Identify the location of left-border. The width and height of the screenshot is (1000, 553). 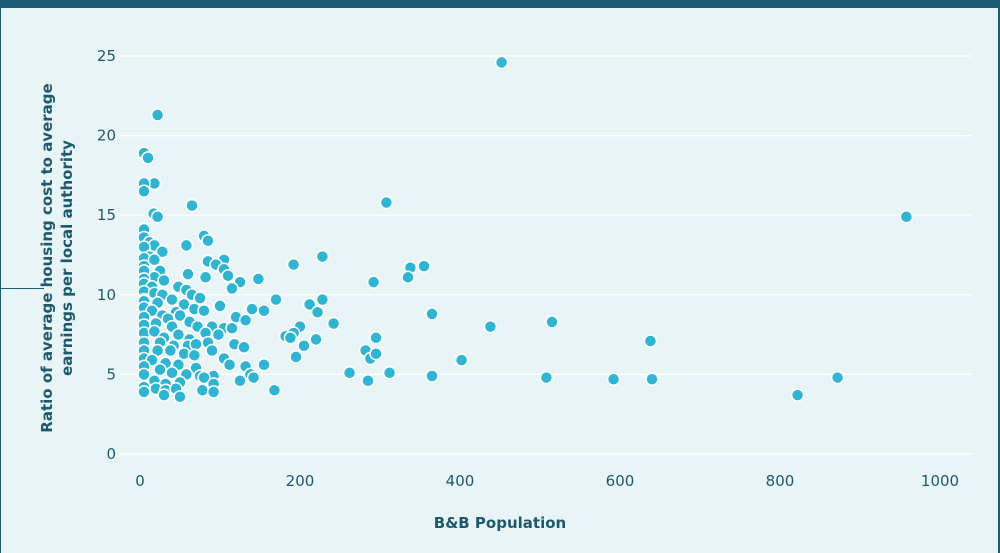
(0, 280).